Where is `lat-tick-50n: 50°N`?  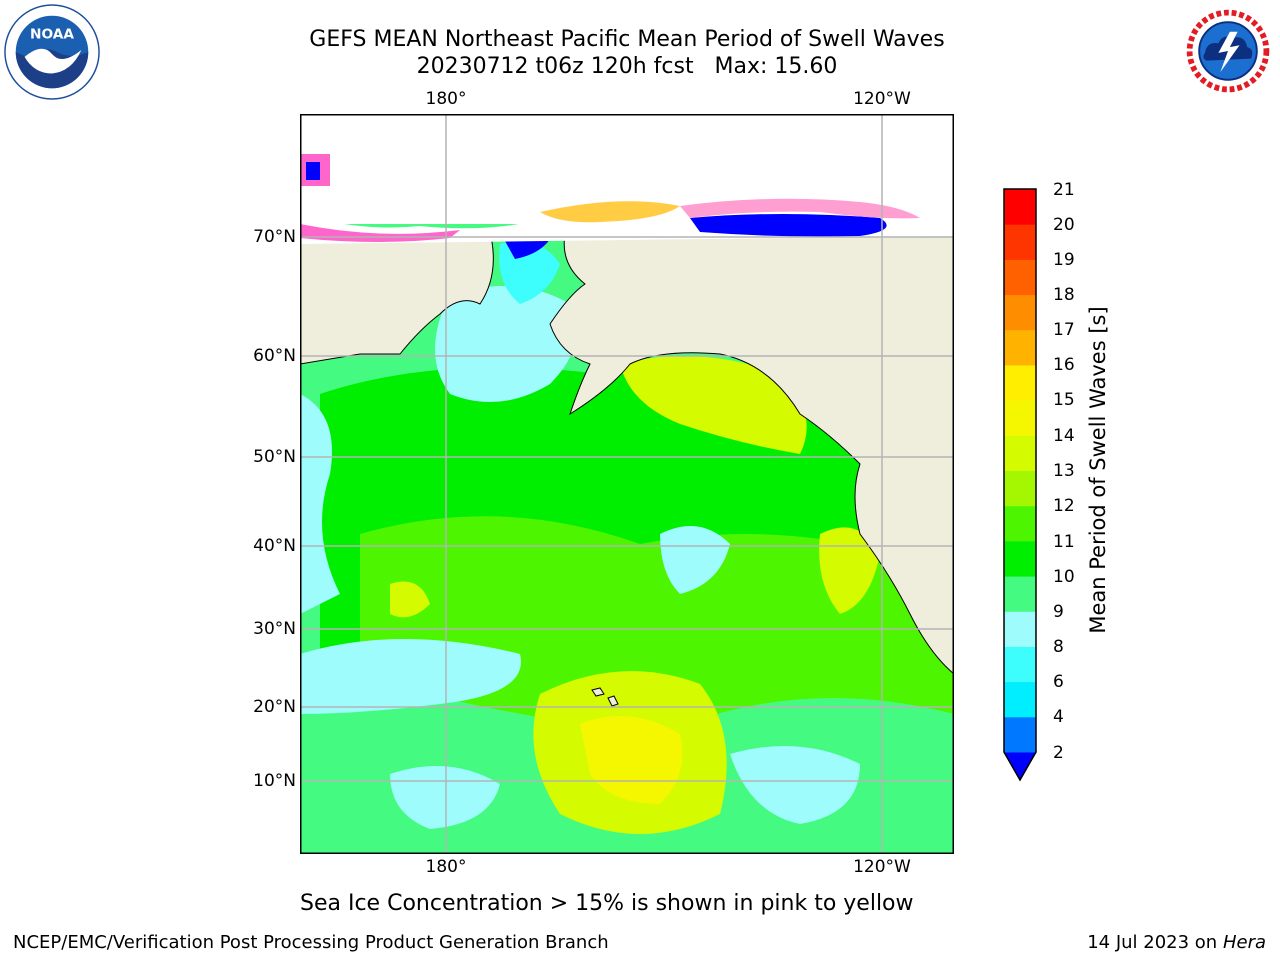 lat-tick-50n: 50°N is located at coordinates (274, 457).